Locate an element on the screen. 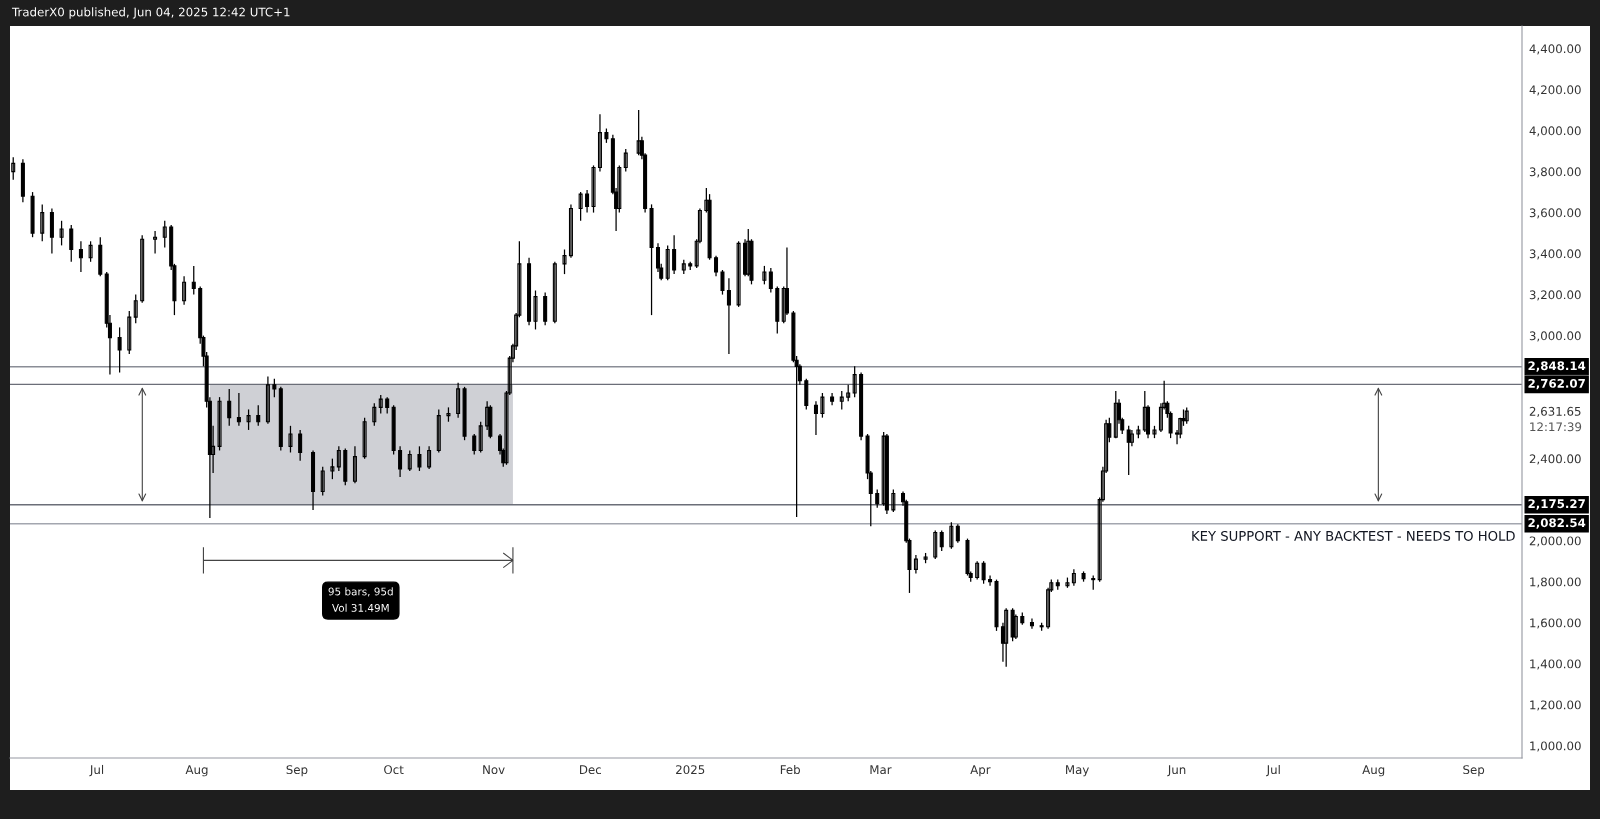  annotation: Vol 31.49M is located at coordinates (360, 607).